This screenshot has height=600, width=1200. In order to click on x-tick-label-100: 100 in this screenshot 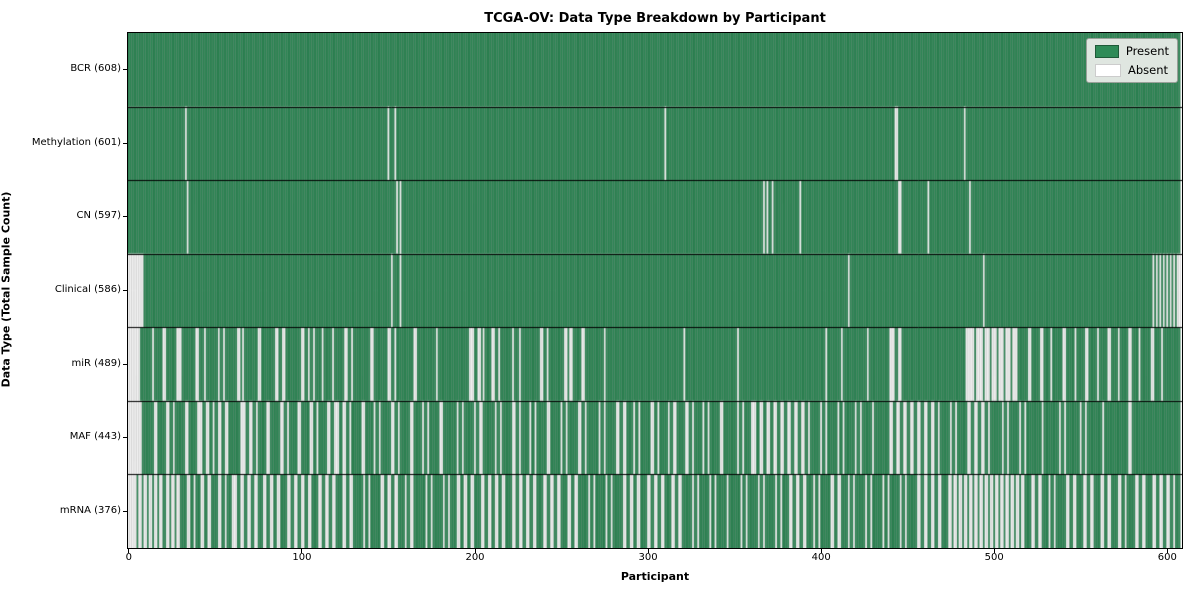, I will do `click(302, 557)`.